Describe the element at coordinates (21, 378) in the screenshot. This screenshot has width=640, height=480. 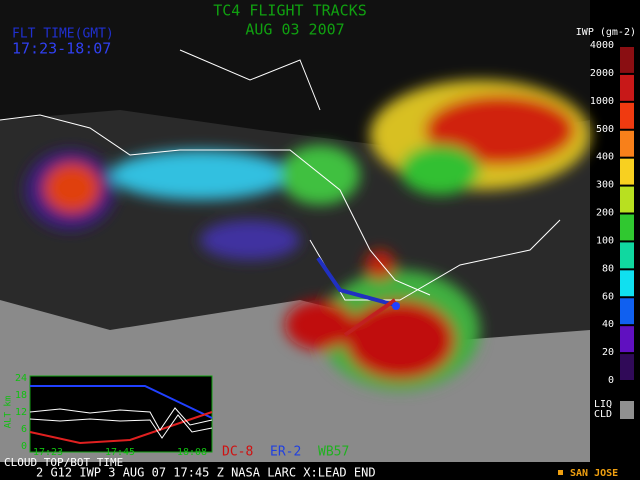
I see `inset-y-tick: 24` at that location.